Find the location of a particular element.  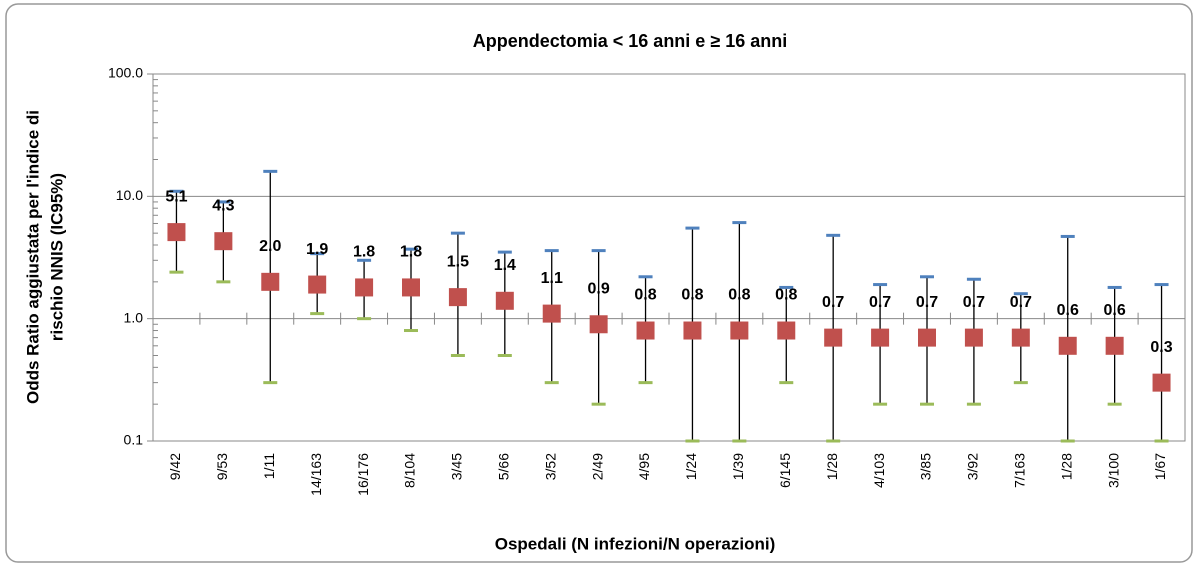

data-label: 0.3 is located at coordinates (1161, 347).